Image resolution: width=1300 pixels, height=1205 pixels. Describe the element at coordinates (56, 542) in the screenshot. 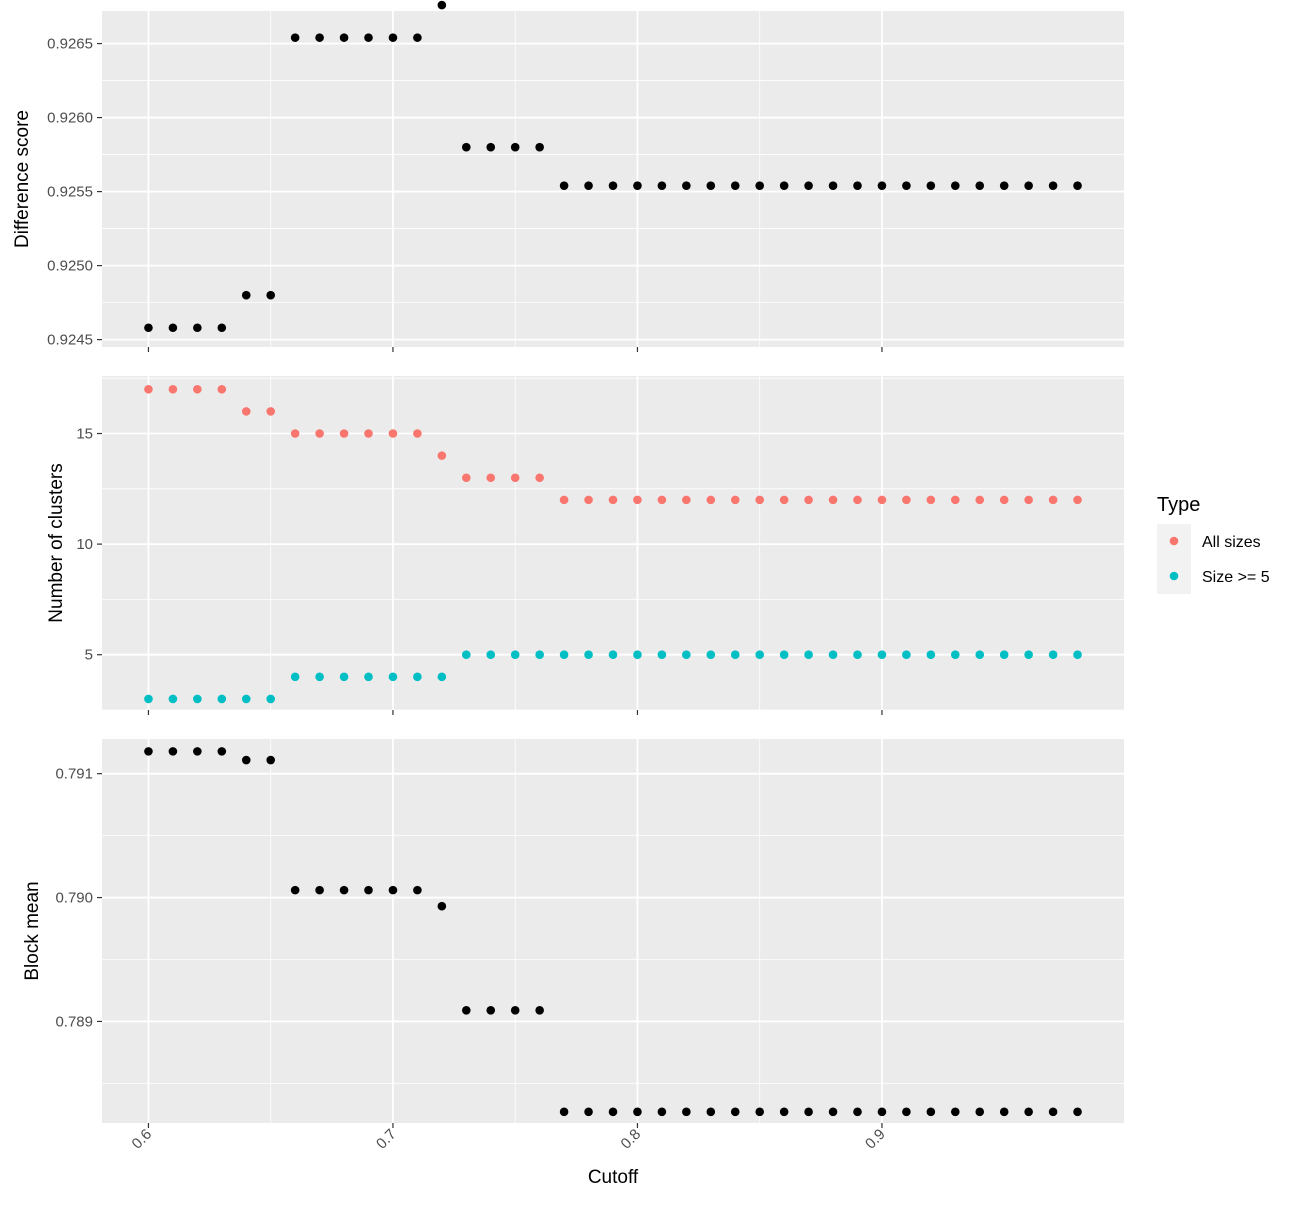

I see `y-axis-title: Number of clusters` at that location.